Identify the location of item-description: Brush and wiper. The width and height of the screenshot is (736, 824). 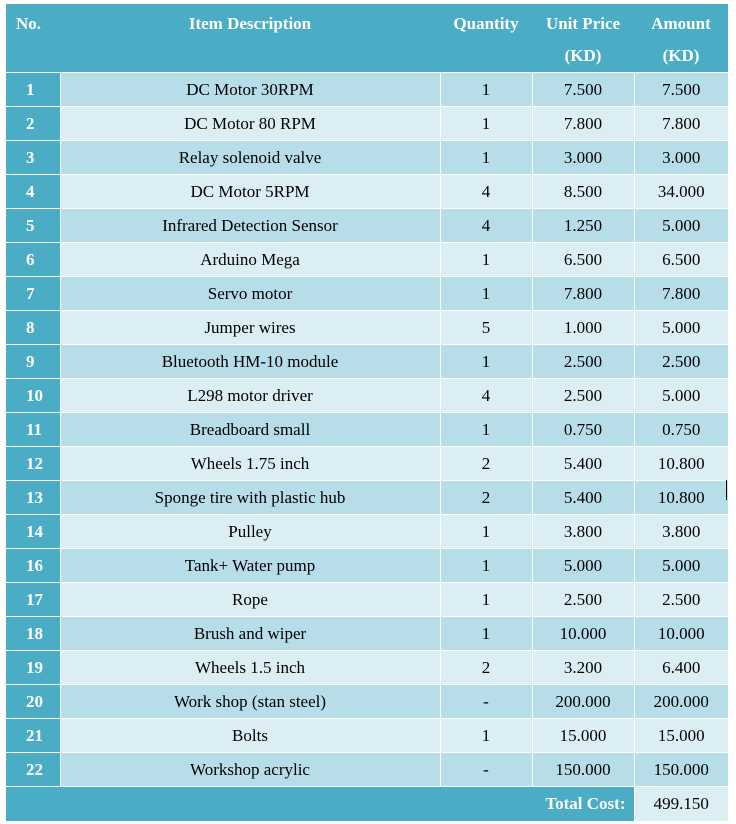
(249, 633).